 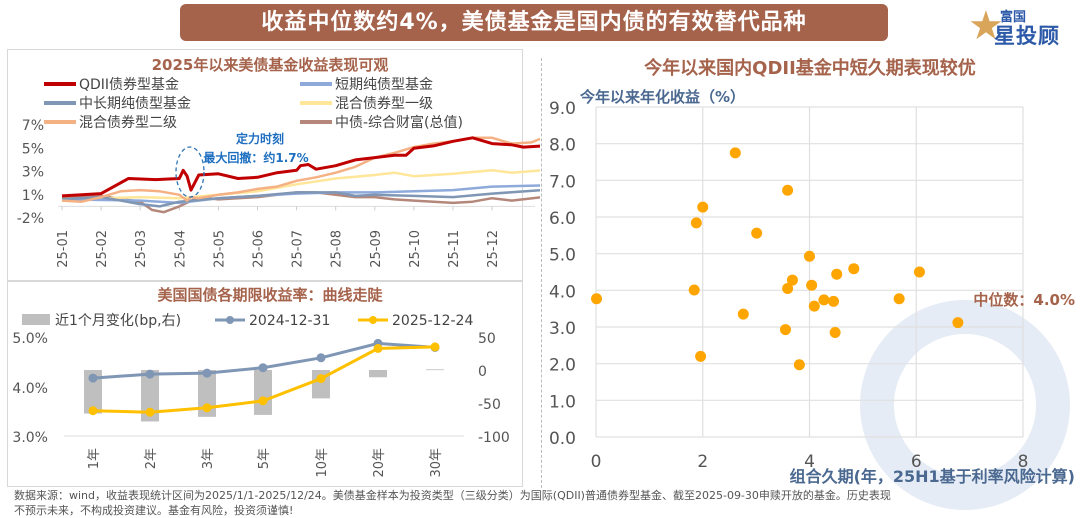 What do you see at coordinates (219, 249) in the screenshot?
I see `x-tick-label: 25-05` at bounding box center [219, 249].